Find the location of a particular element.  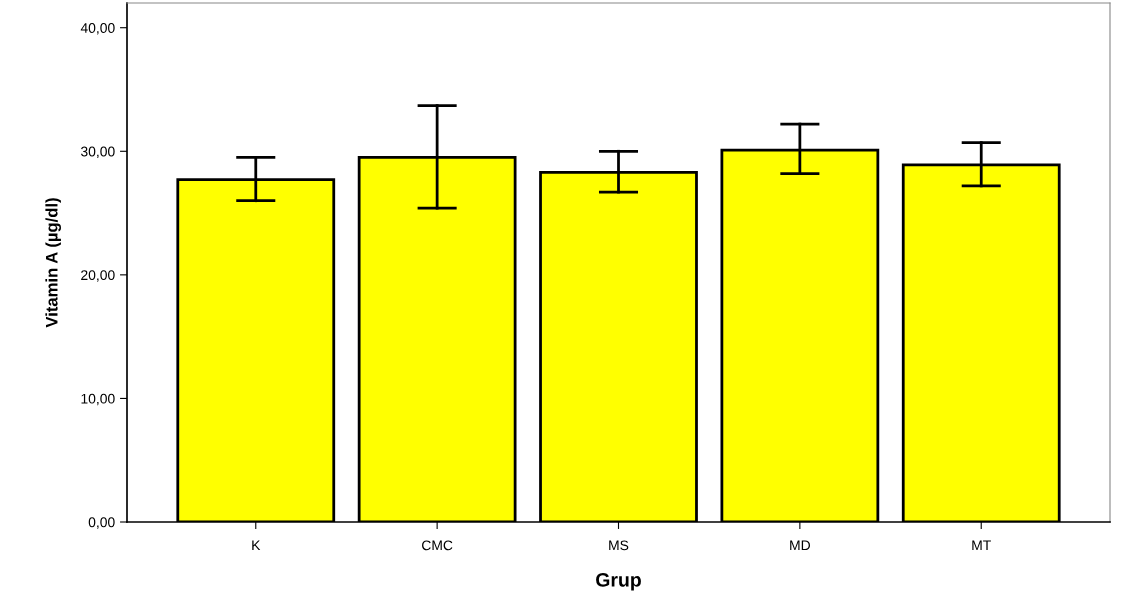

y-tick-label: 30,00 is located at coordinates (97, 152).